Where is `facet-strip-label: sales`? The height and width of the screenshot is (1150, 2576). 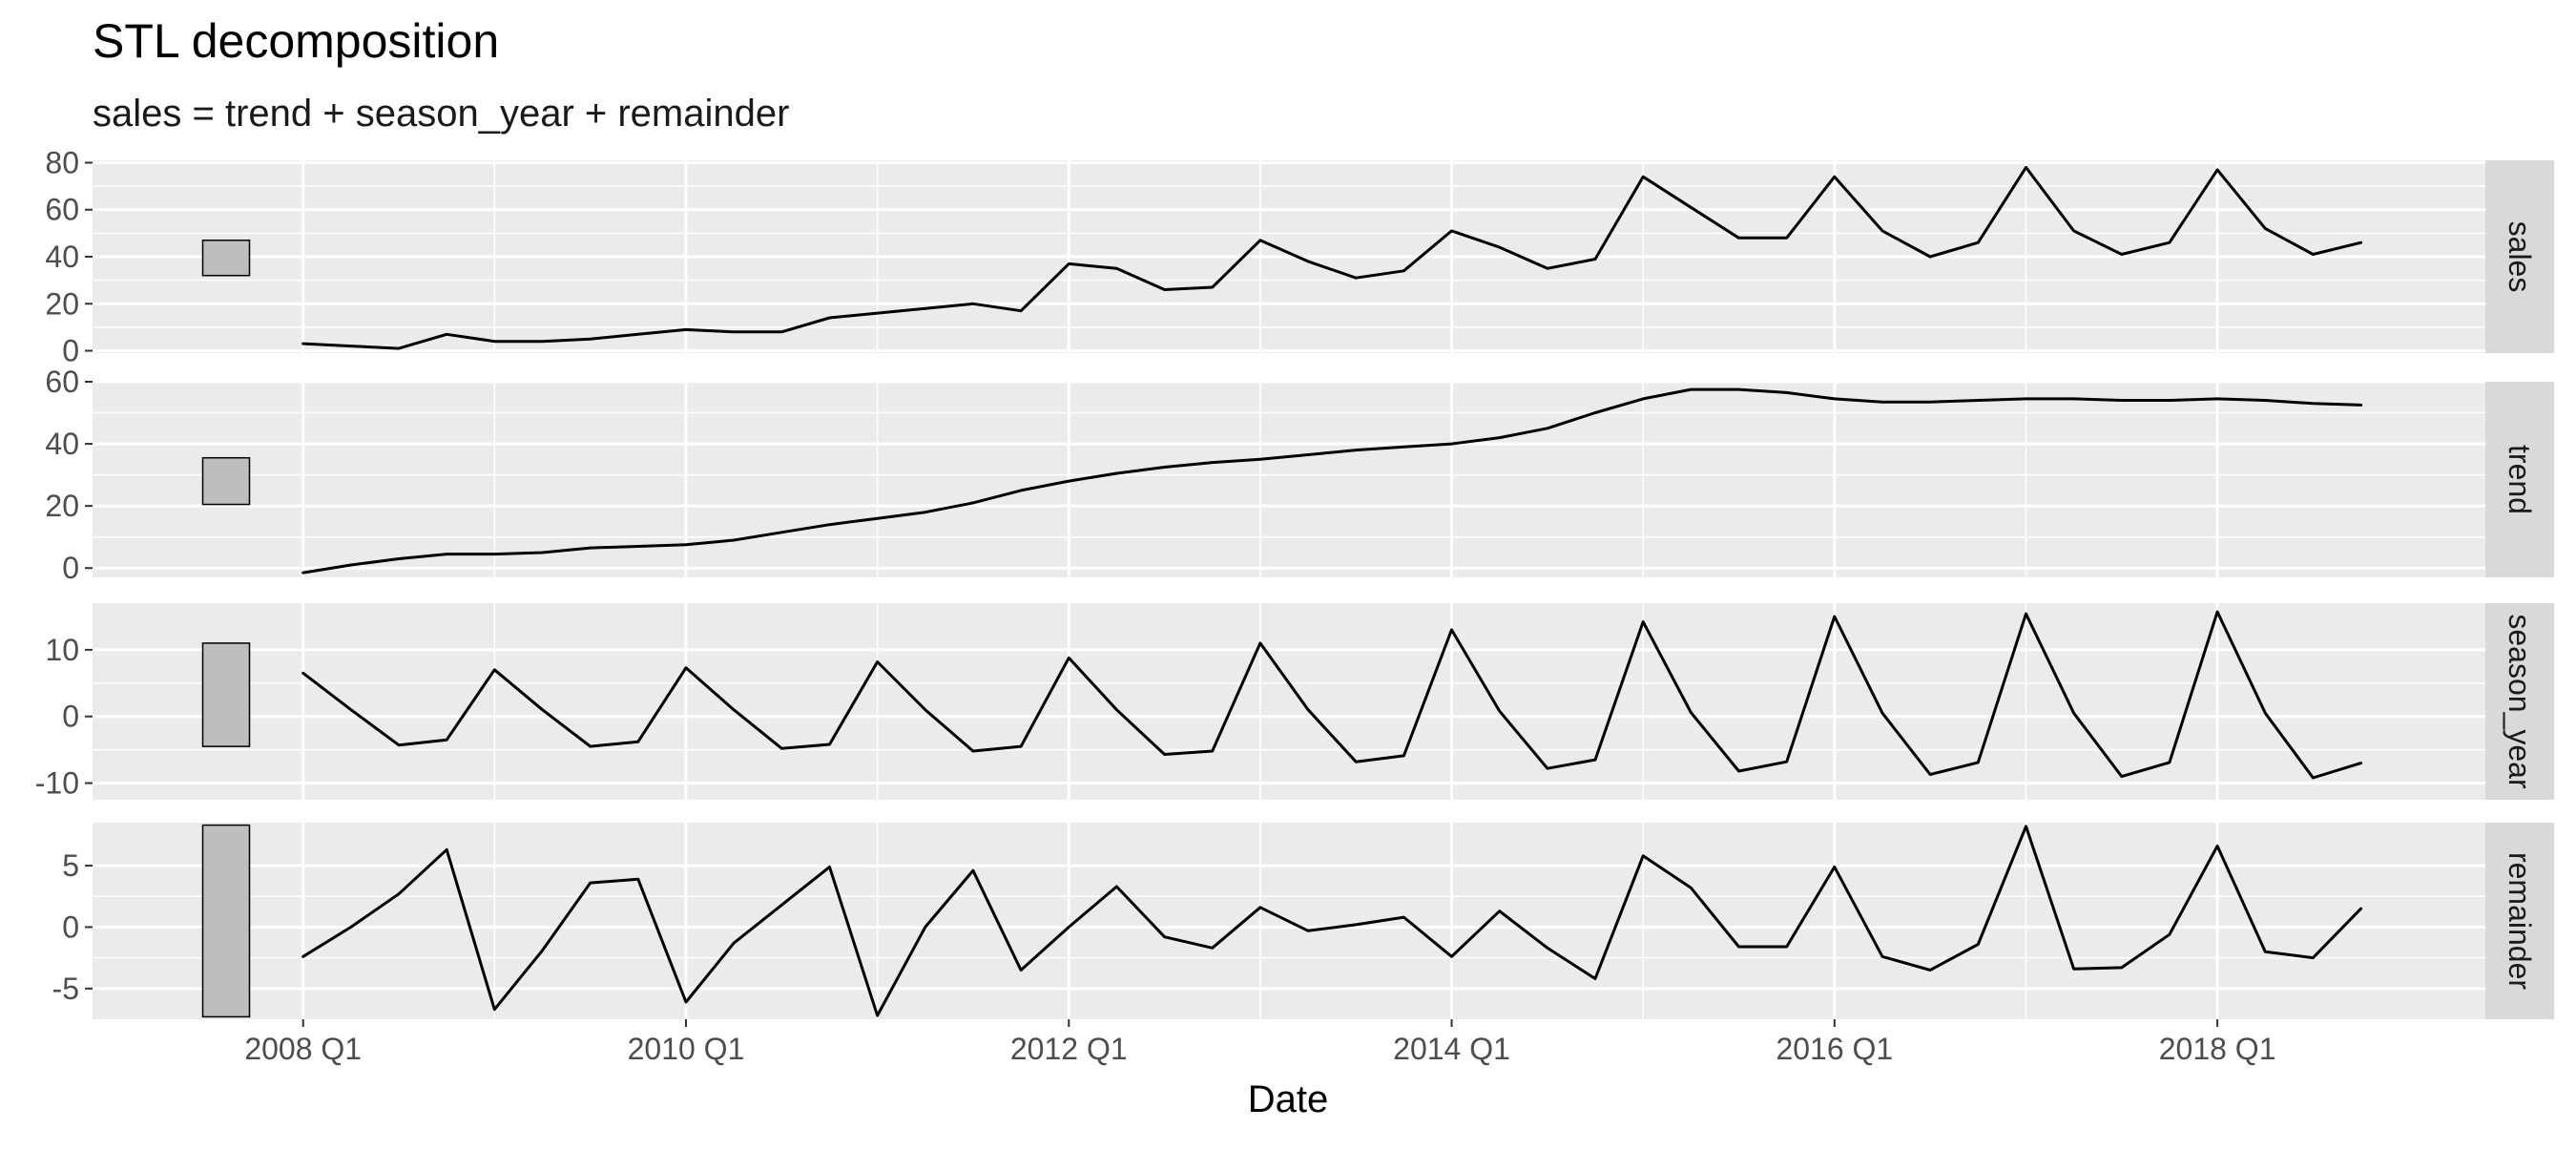
facet-strip-label: sales is located at coordinates (2520, 257).